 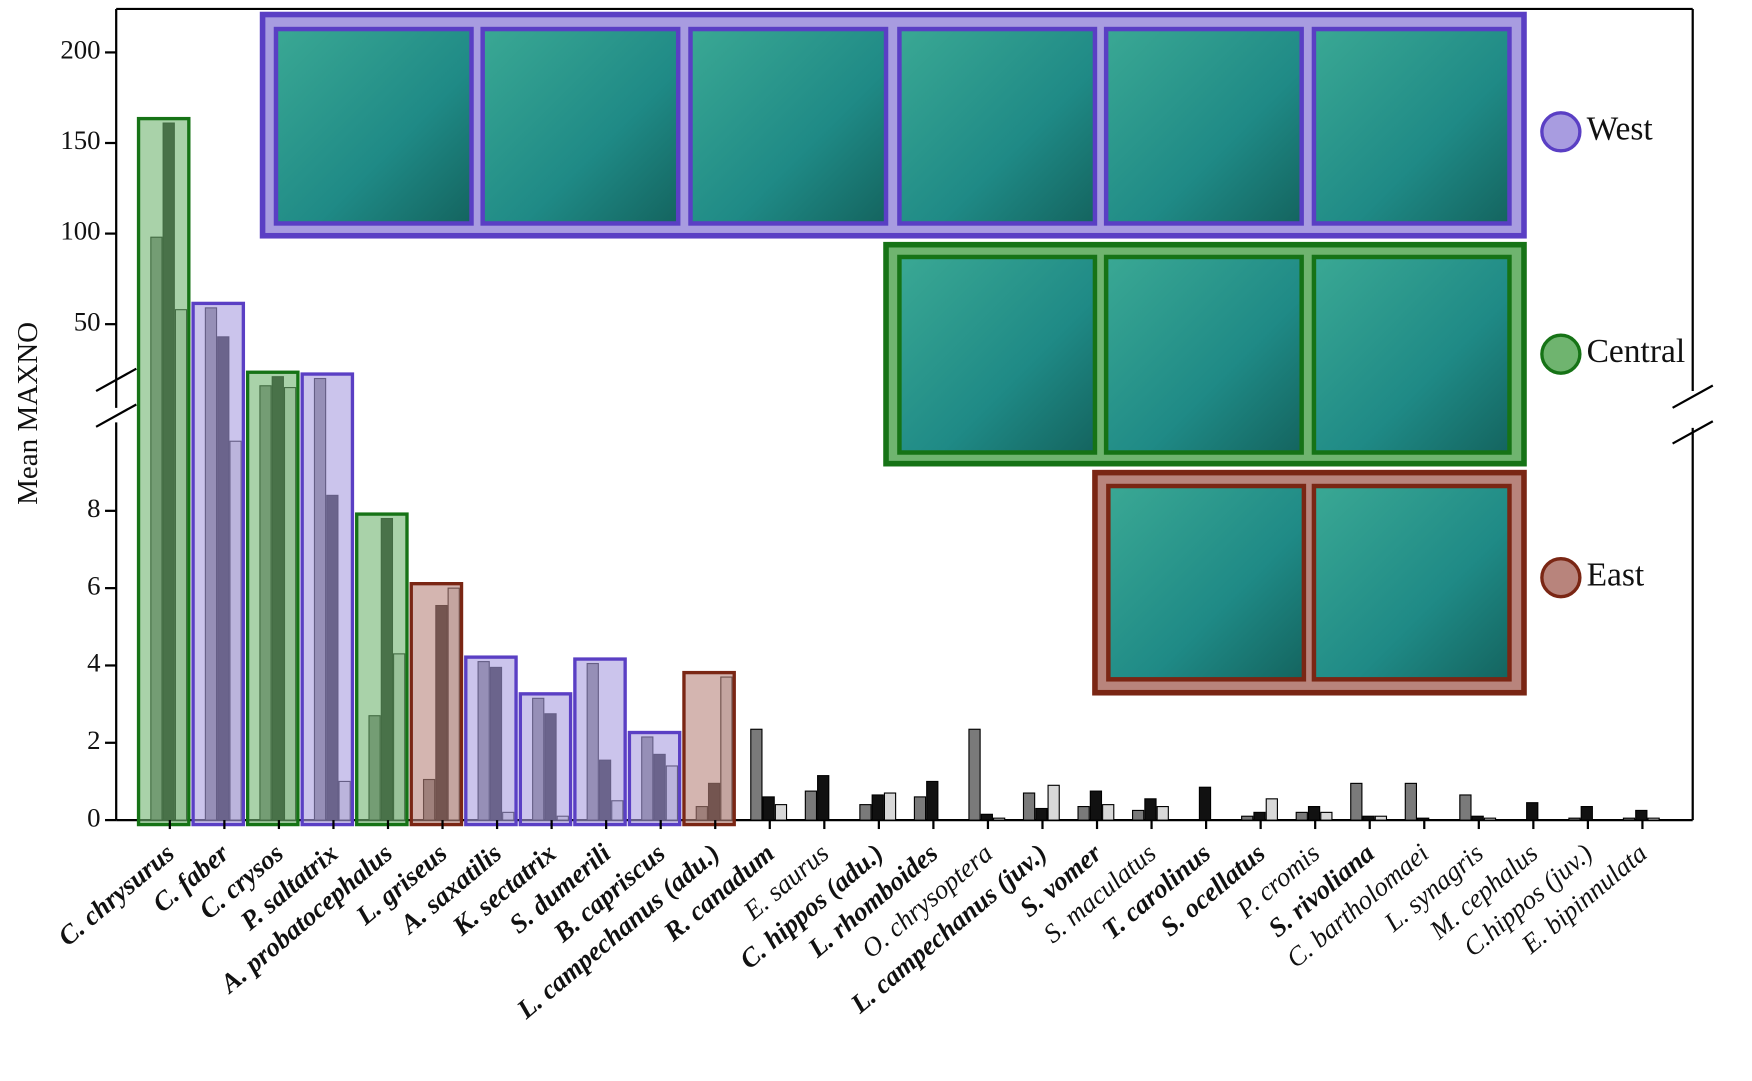 I want to click on y-tick-label: 4, so click(x=93, y=663).